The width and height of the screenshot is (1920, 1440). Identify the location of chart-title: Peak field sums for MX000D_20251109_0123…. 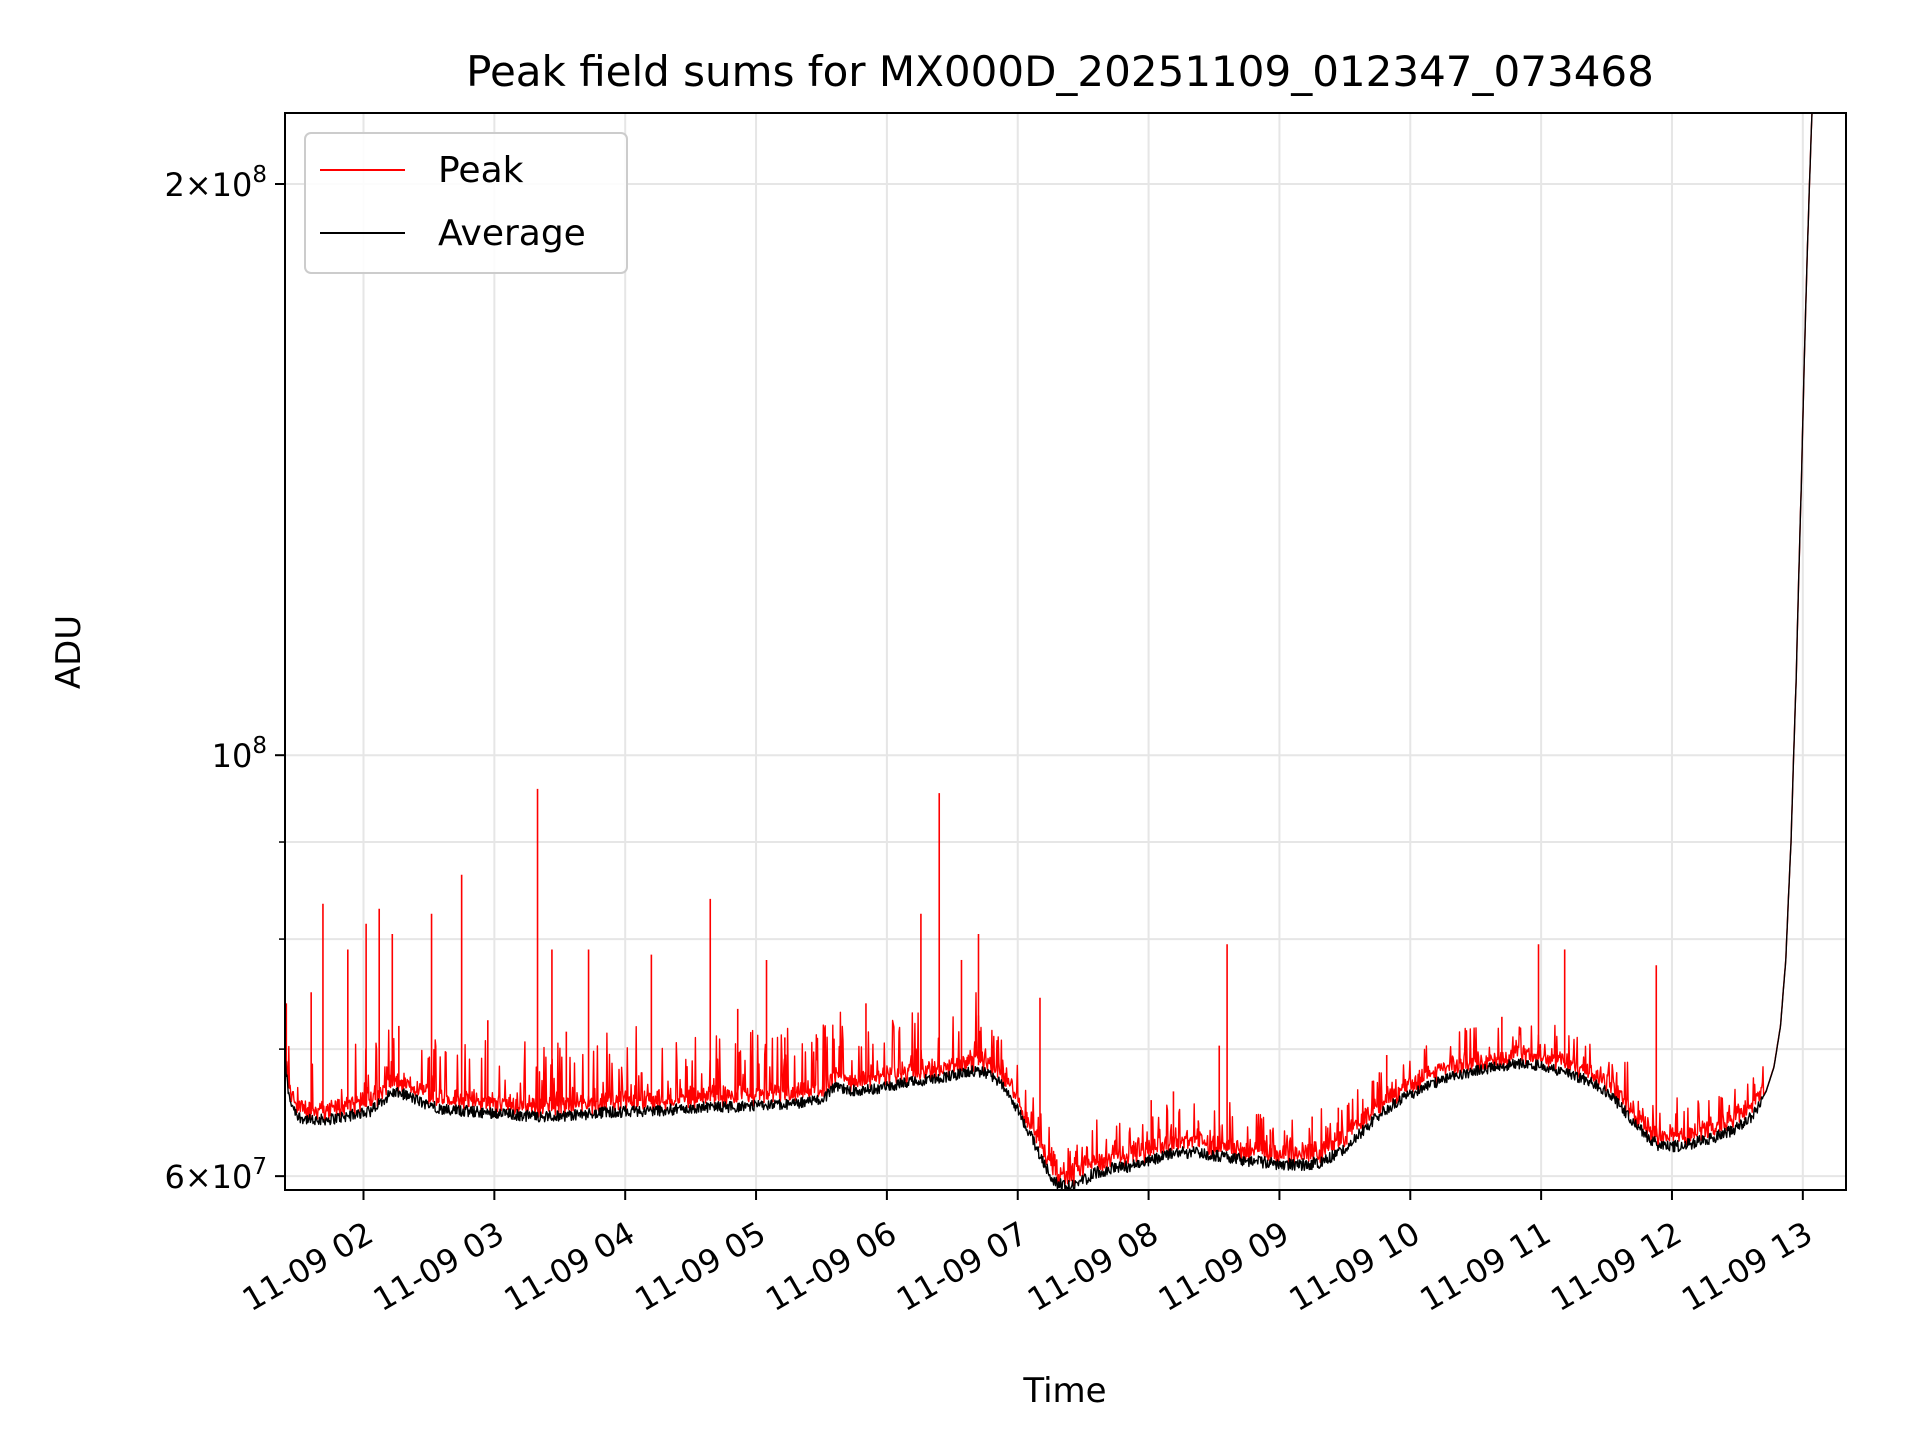
(1060, 71).